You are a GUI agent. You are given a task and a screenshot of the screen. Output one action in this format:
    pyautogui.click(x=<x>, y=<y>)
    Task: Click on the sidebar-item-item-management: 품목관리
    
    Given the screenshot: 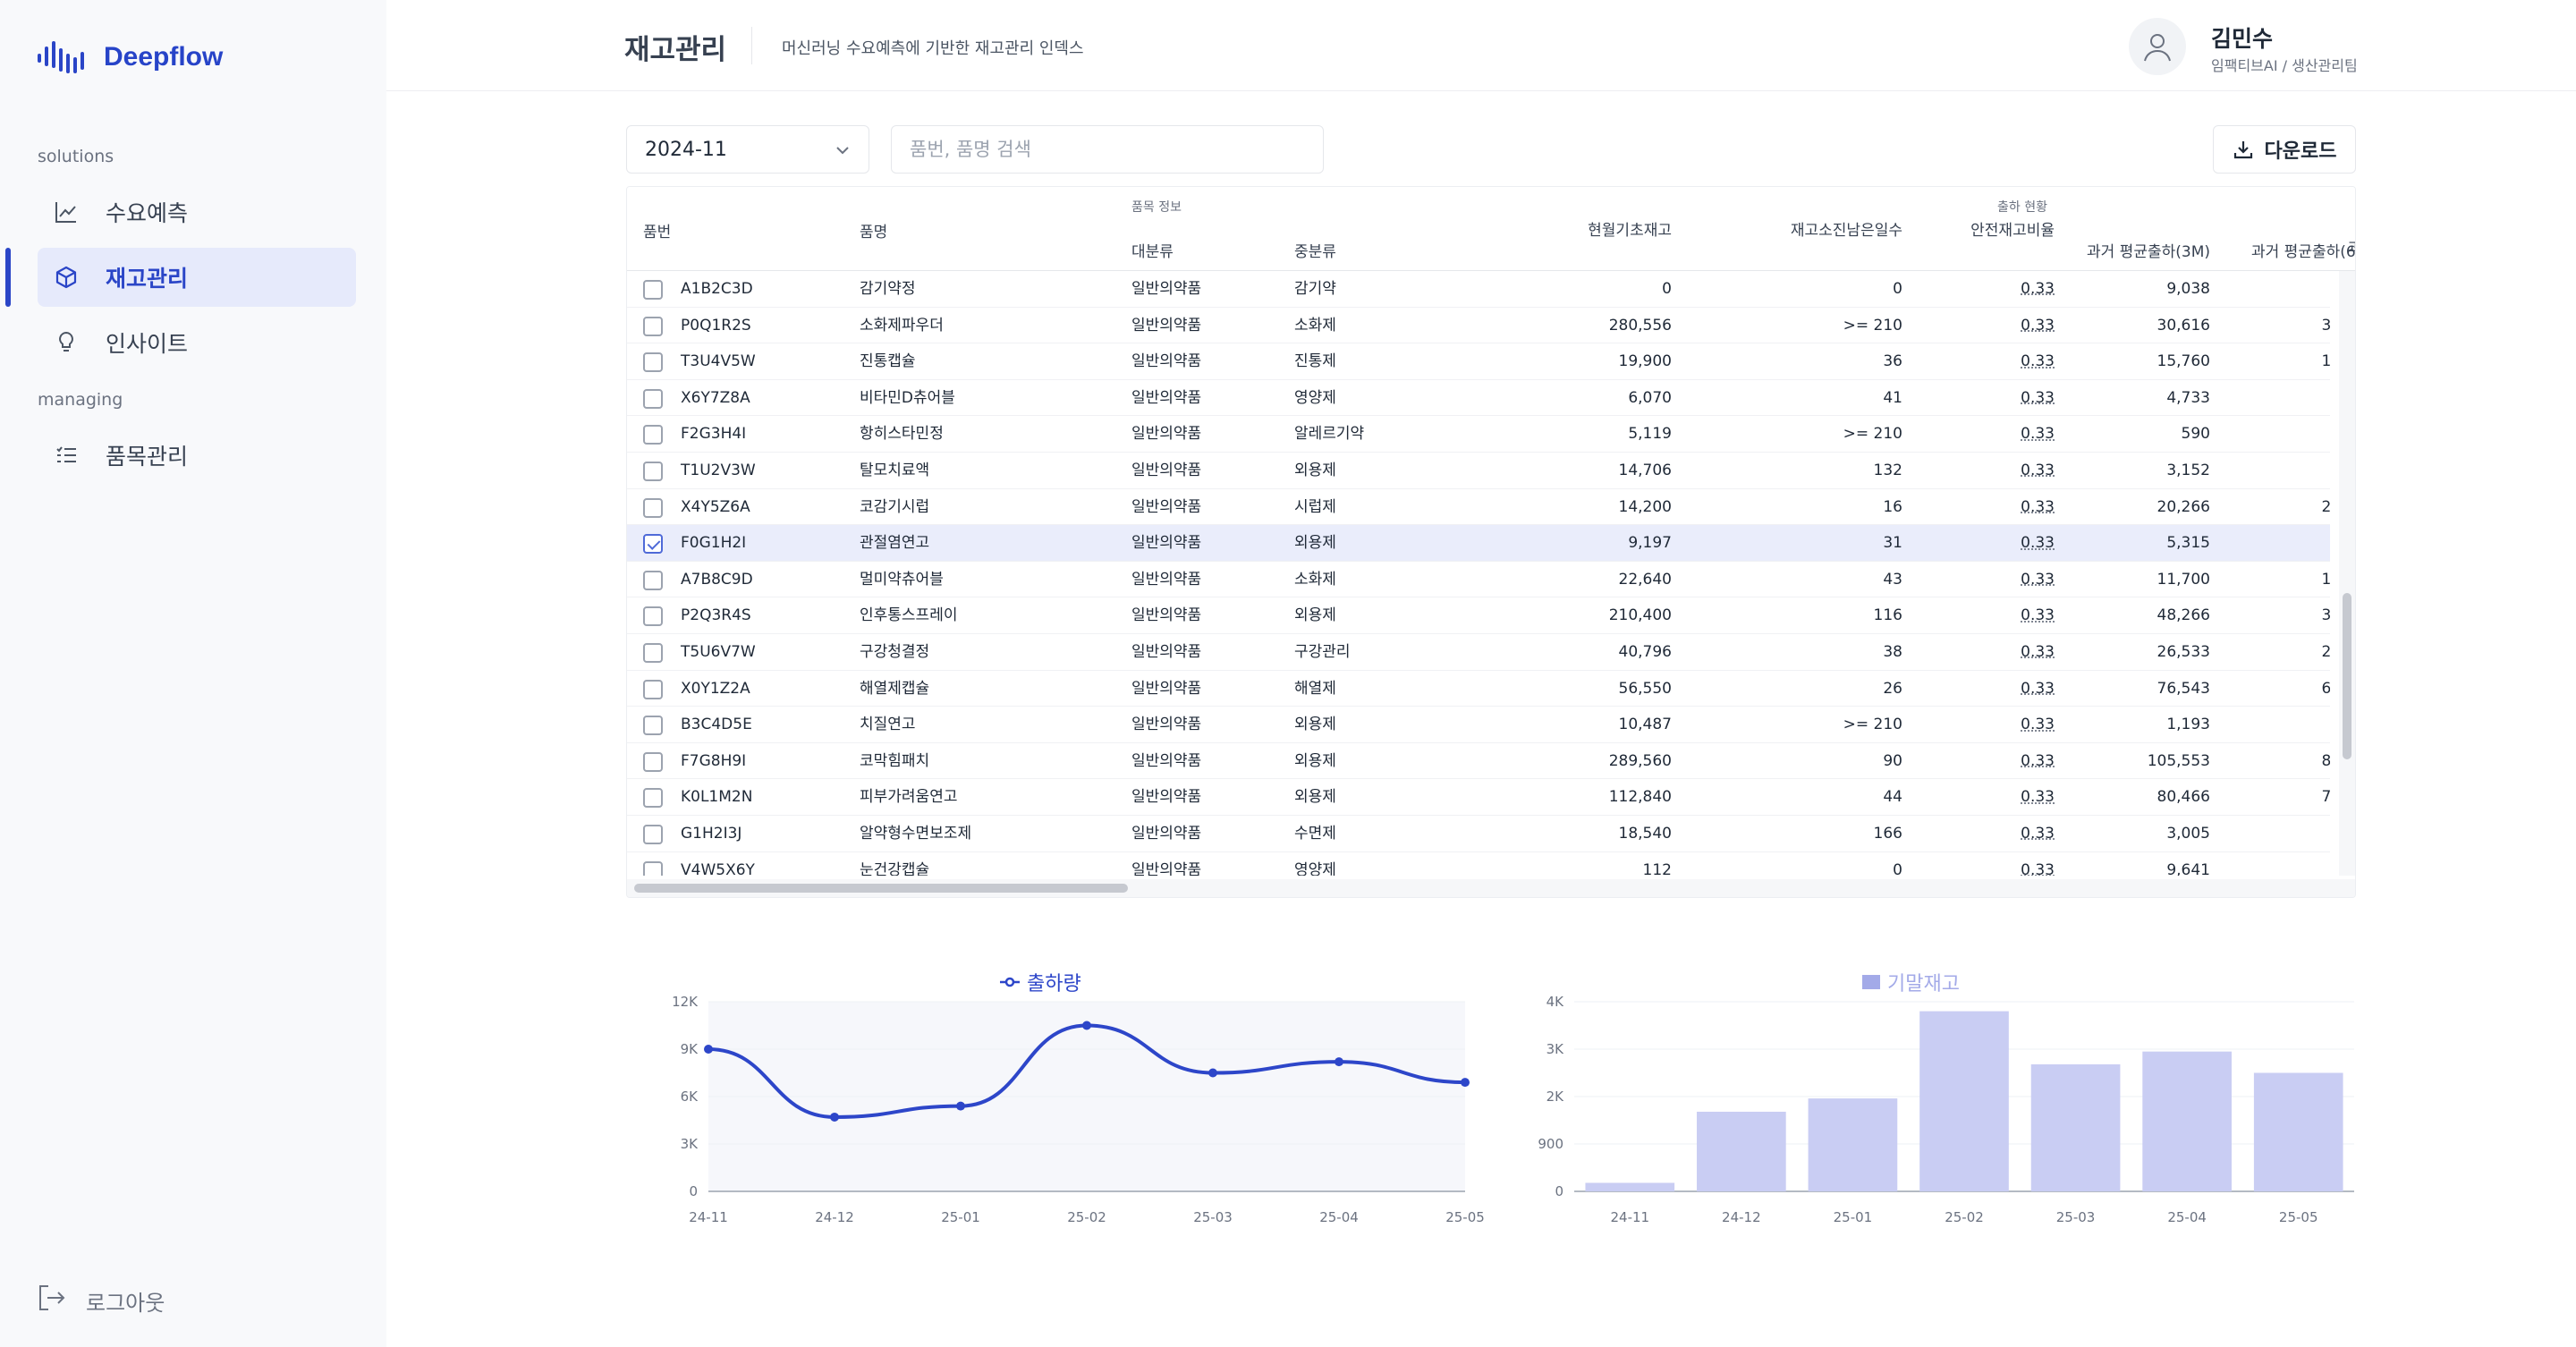 What is the action you would take?
    pyautogui.click(x=197, y=455)
    